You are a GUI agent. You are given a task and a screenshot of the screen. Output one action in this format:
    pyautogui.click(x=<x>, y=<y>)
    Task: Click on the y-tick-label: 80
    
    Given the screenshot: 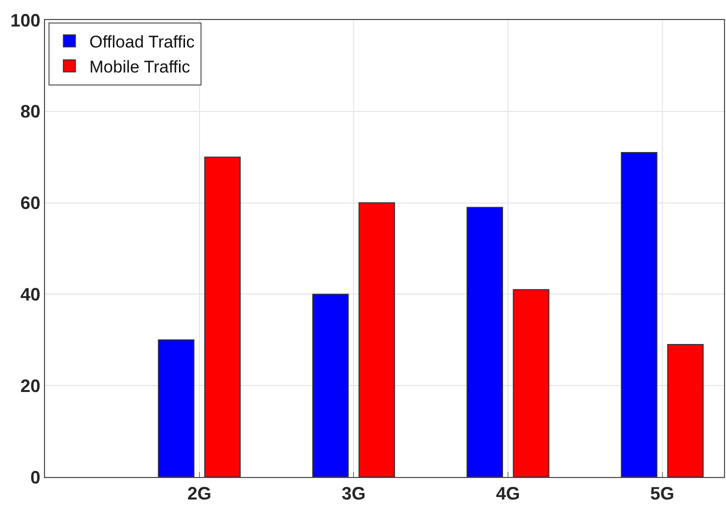 What is the action you would take?
    pyautogui.click(x=30, y=112)
    